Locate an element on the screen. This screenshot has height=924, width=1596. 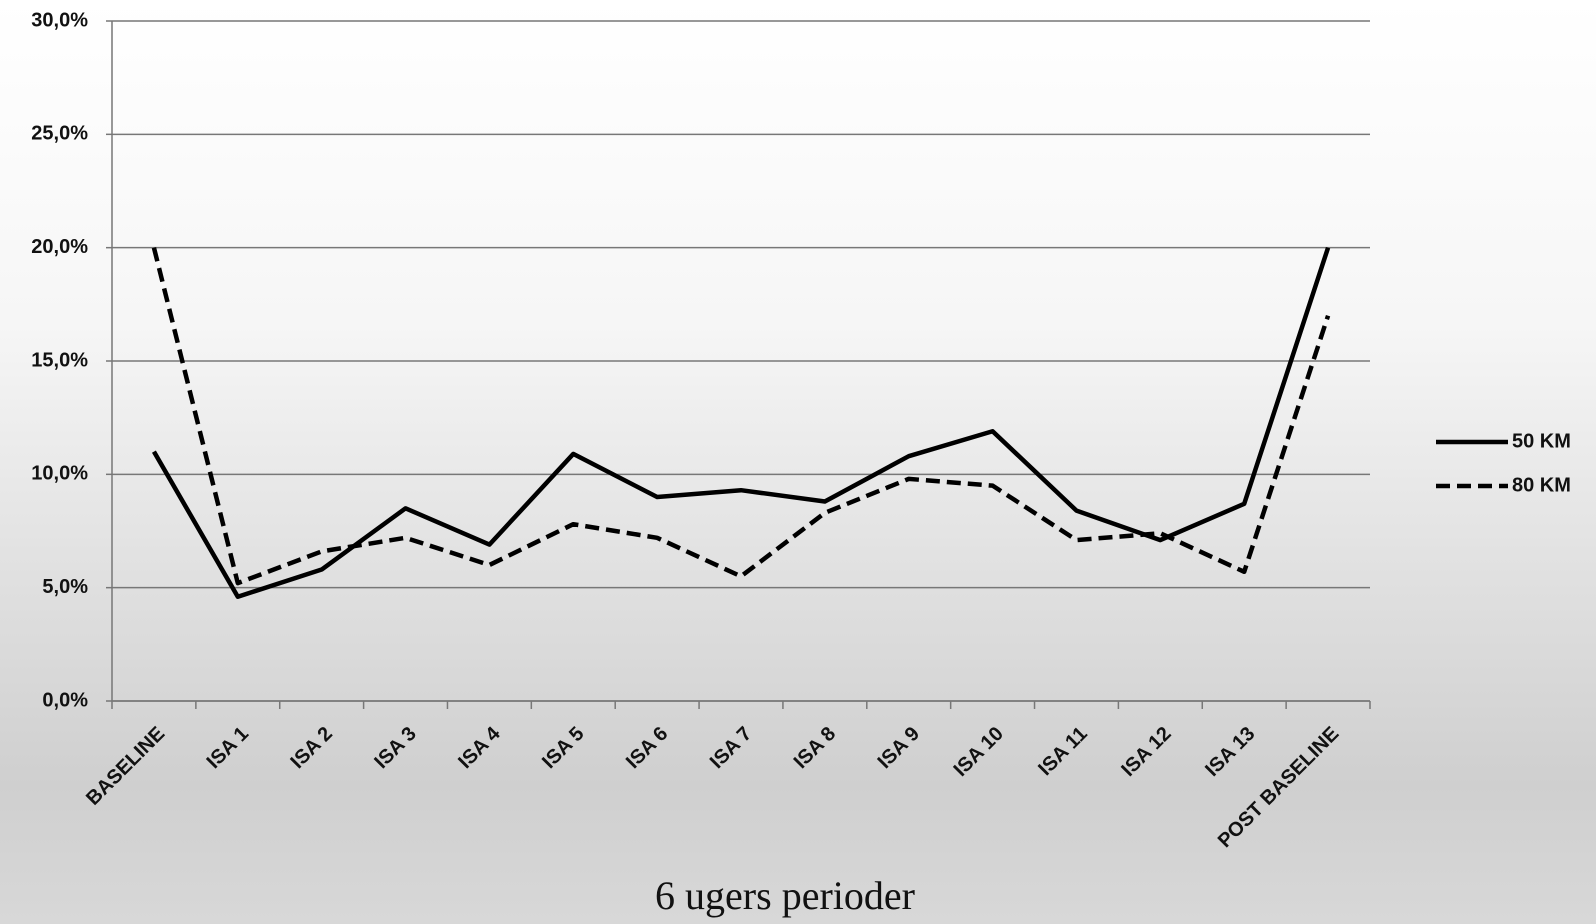
y-tick-label: 10,0% is located at coordinates (59, 474).